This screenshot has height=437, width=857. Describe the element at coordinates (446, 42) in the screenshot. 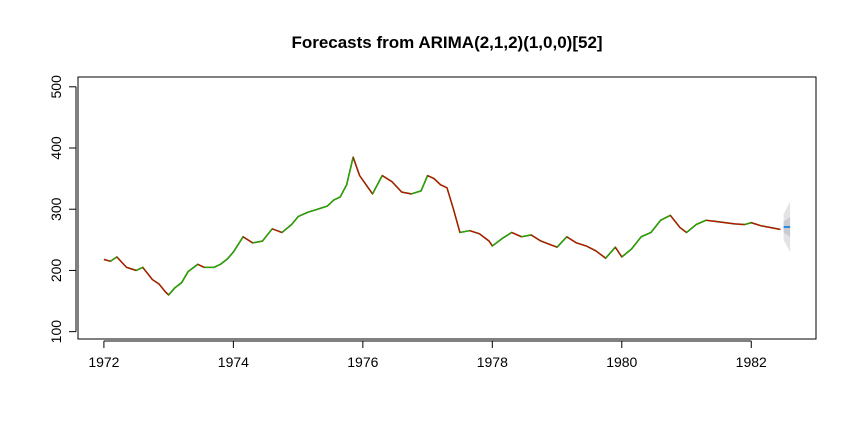

I see `chart-title: Forecasts from ARIMA(2,1,2)(1,0,0)[52]` at that location.